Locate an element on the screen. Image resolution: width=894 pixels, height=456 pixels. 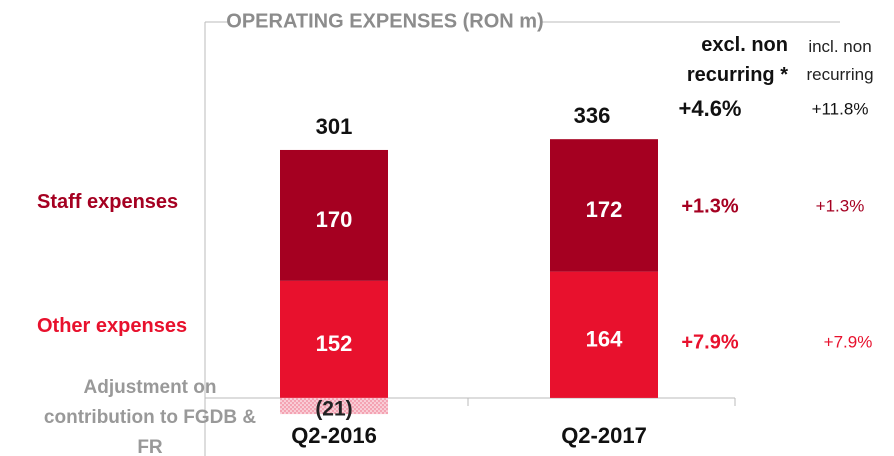
chart-title: OPERATING EXPENSES (RON m) is located at coordinates (384, 21).